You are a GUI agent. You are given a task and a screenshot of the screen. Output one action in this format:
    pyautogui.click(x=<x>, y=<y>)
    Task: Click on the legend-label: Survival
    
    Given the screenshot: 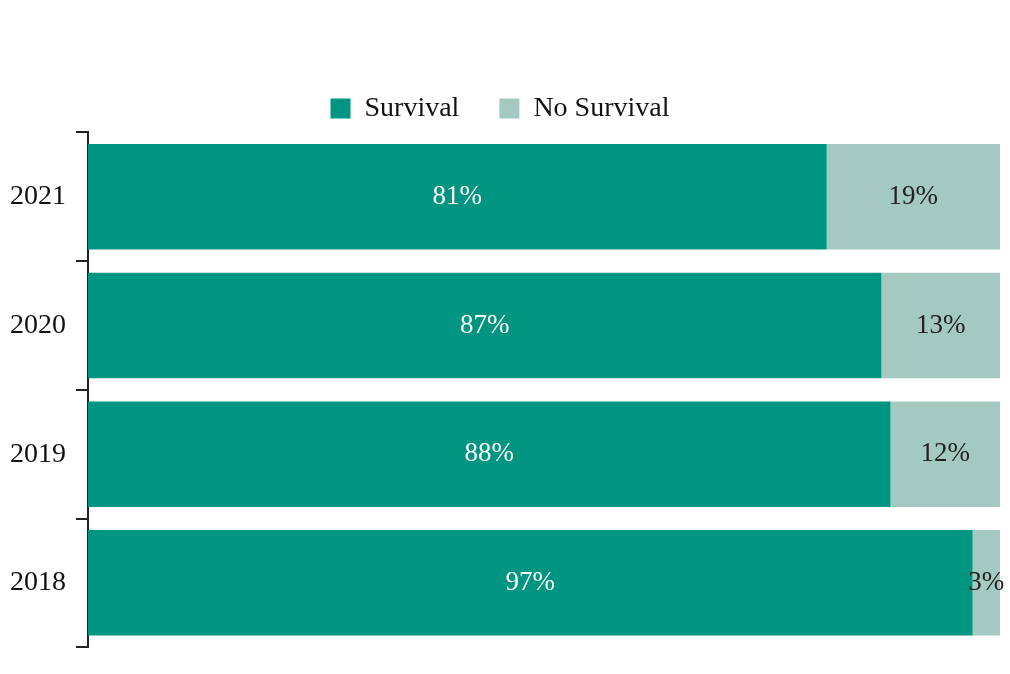 What is the action you would take?
    pyautogui.click(x=412, y=106)
    